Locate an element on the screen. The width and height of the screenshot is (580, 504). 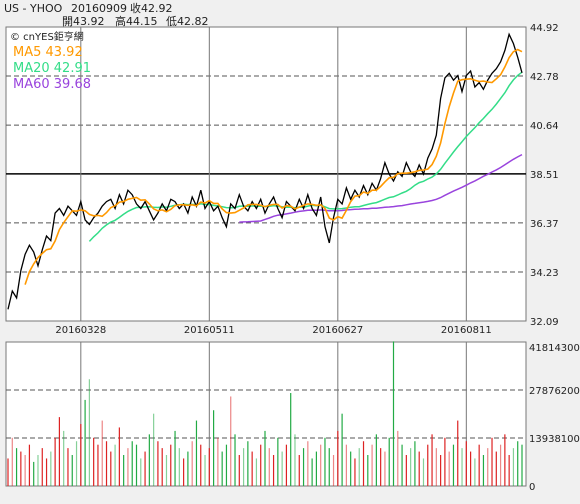
header-open: 開43.92 is located at coordinates (83, 21).